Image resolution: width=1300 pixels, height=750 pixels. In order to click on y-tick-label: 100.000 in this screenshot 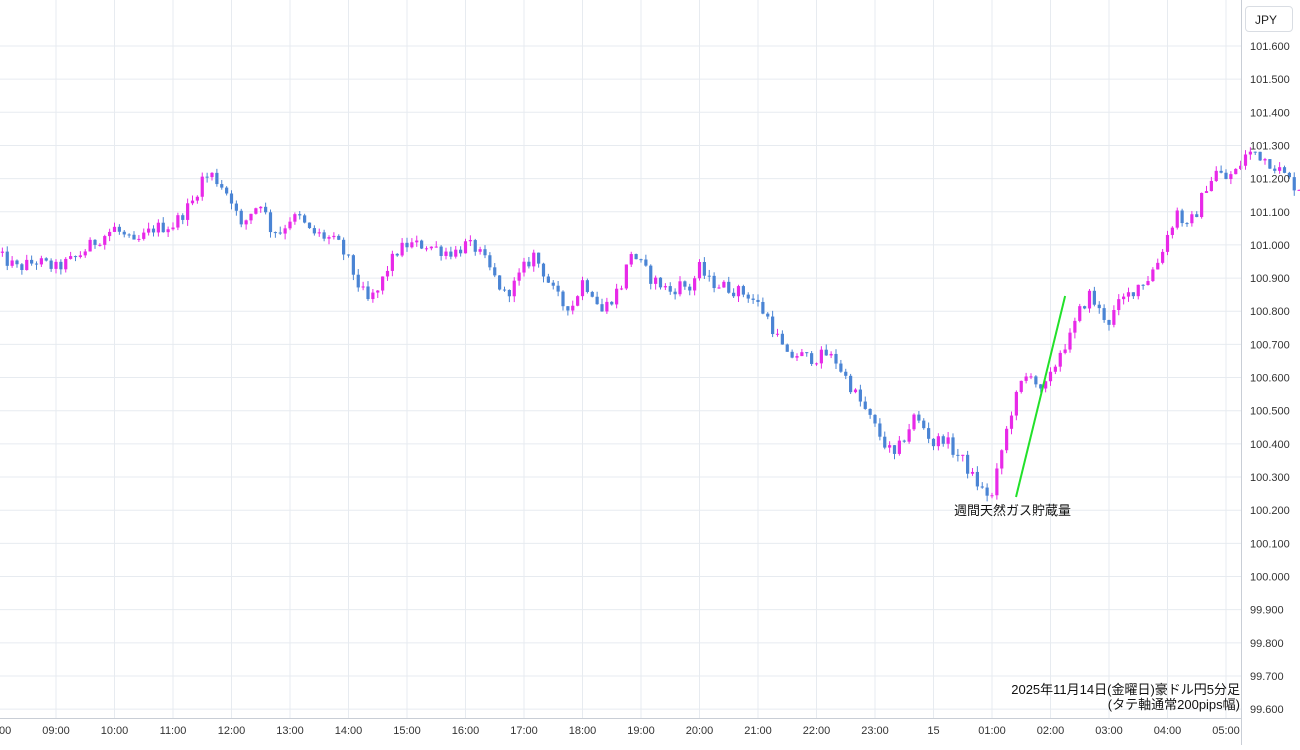, I will do `click(1270, 578)`.